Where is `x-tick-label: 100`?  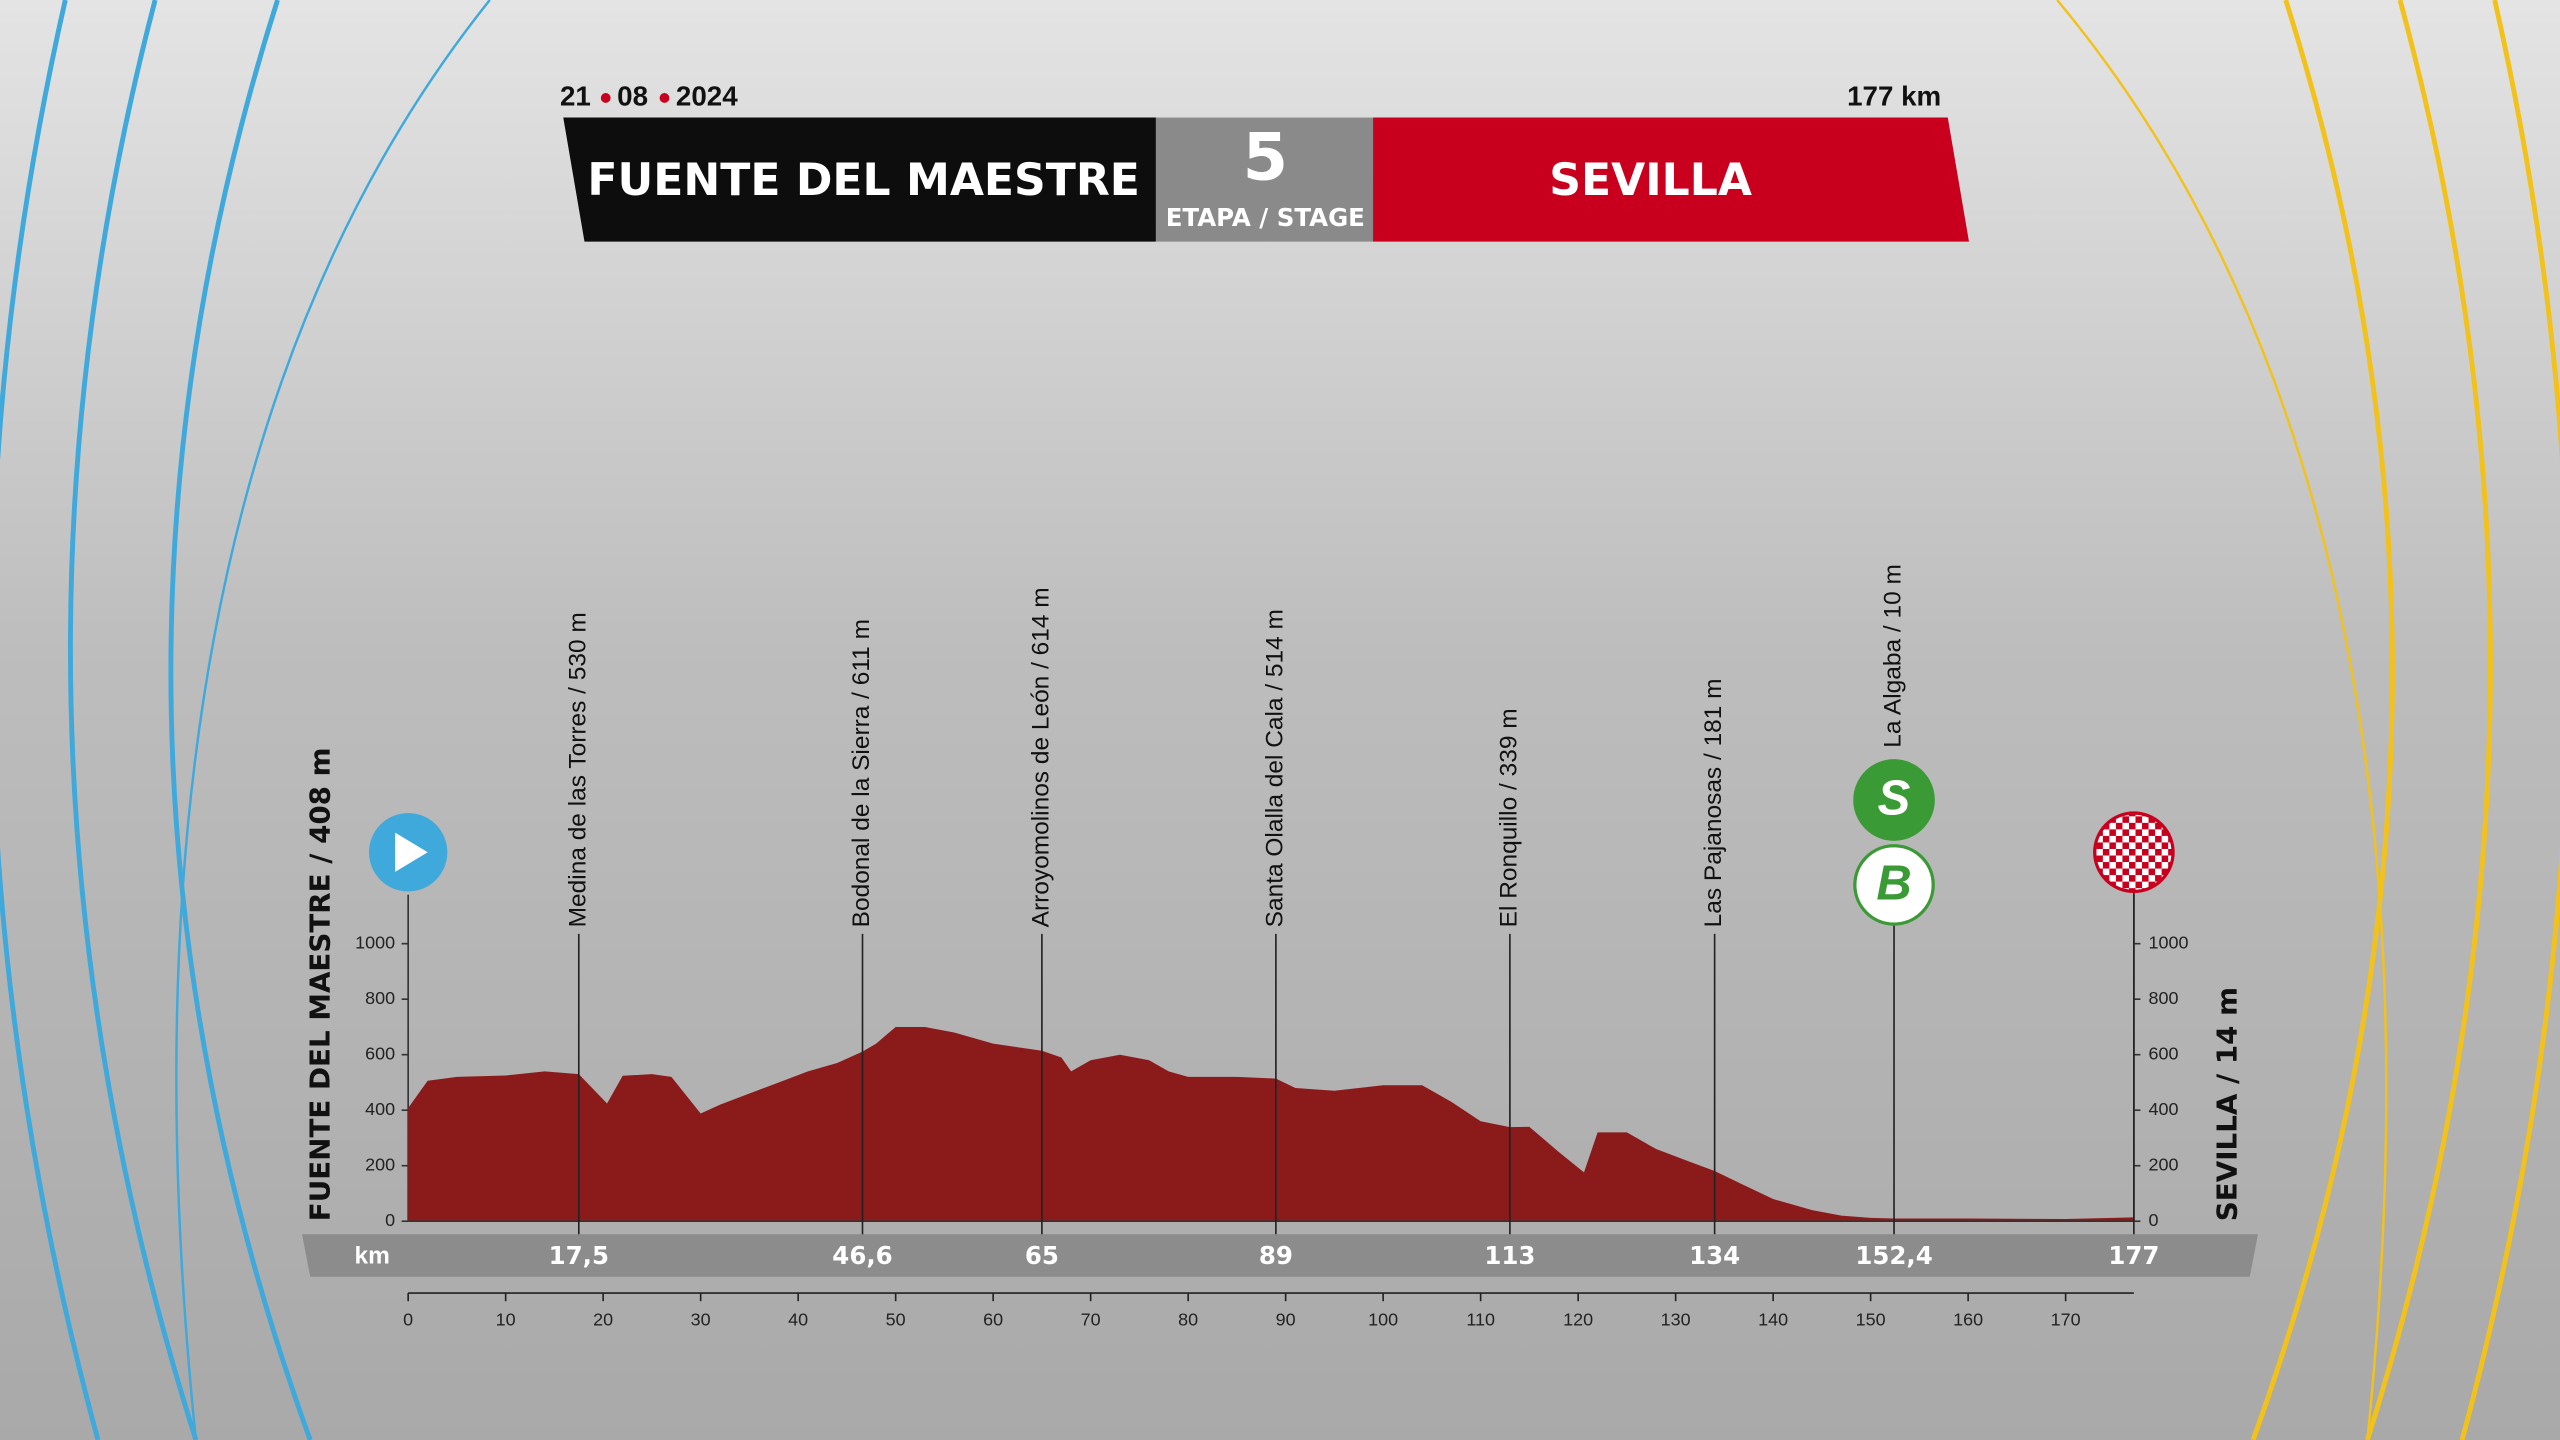 x-tick-label: 100 is located at coordinates (1383, 1320).